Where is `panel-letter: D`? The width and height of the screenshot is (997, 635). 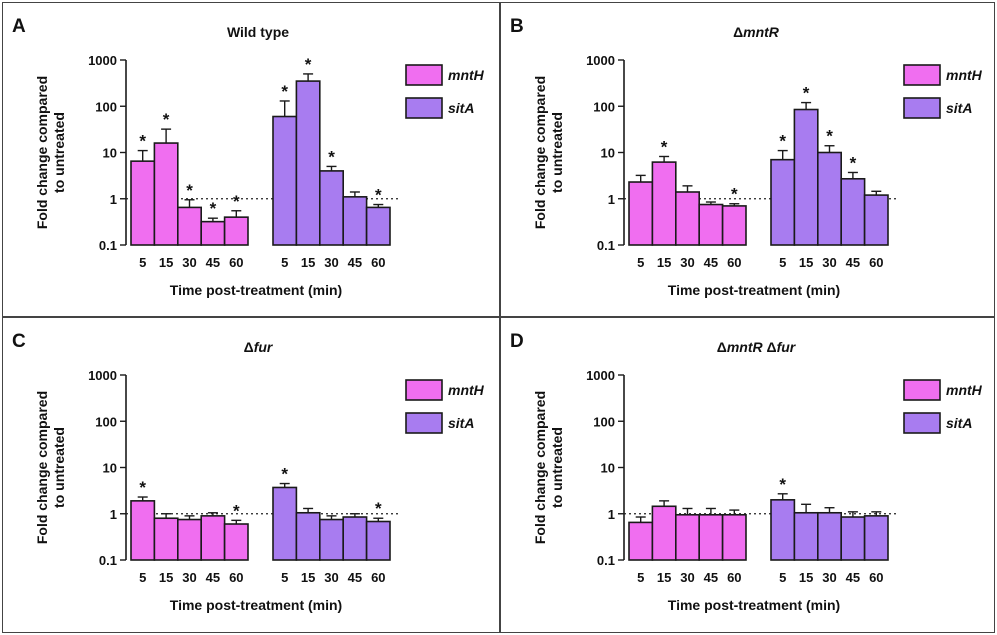
panel-letter: D is located at coordinates (517, 341).